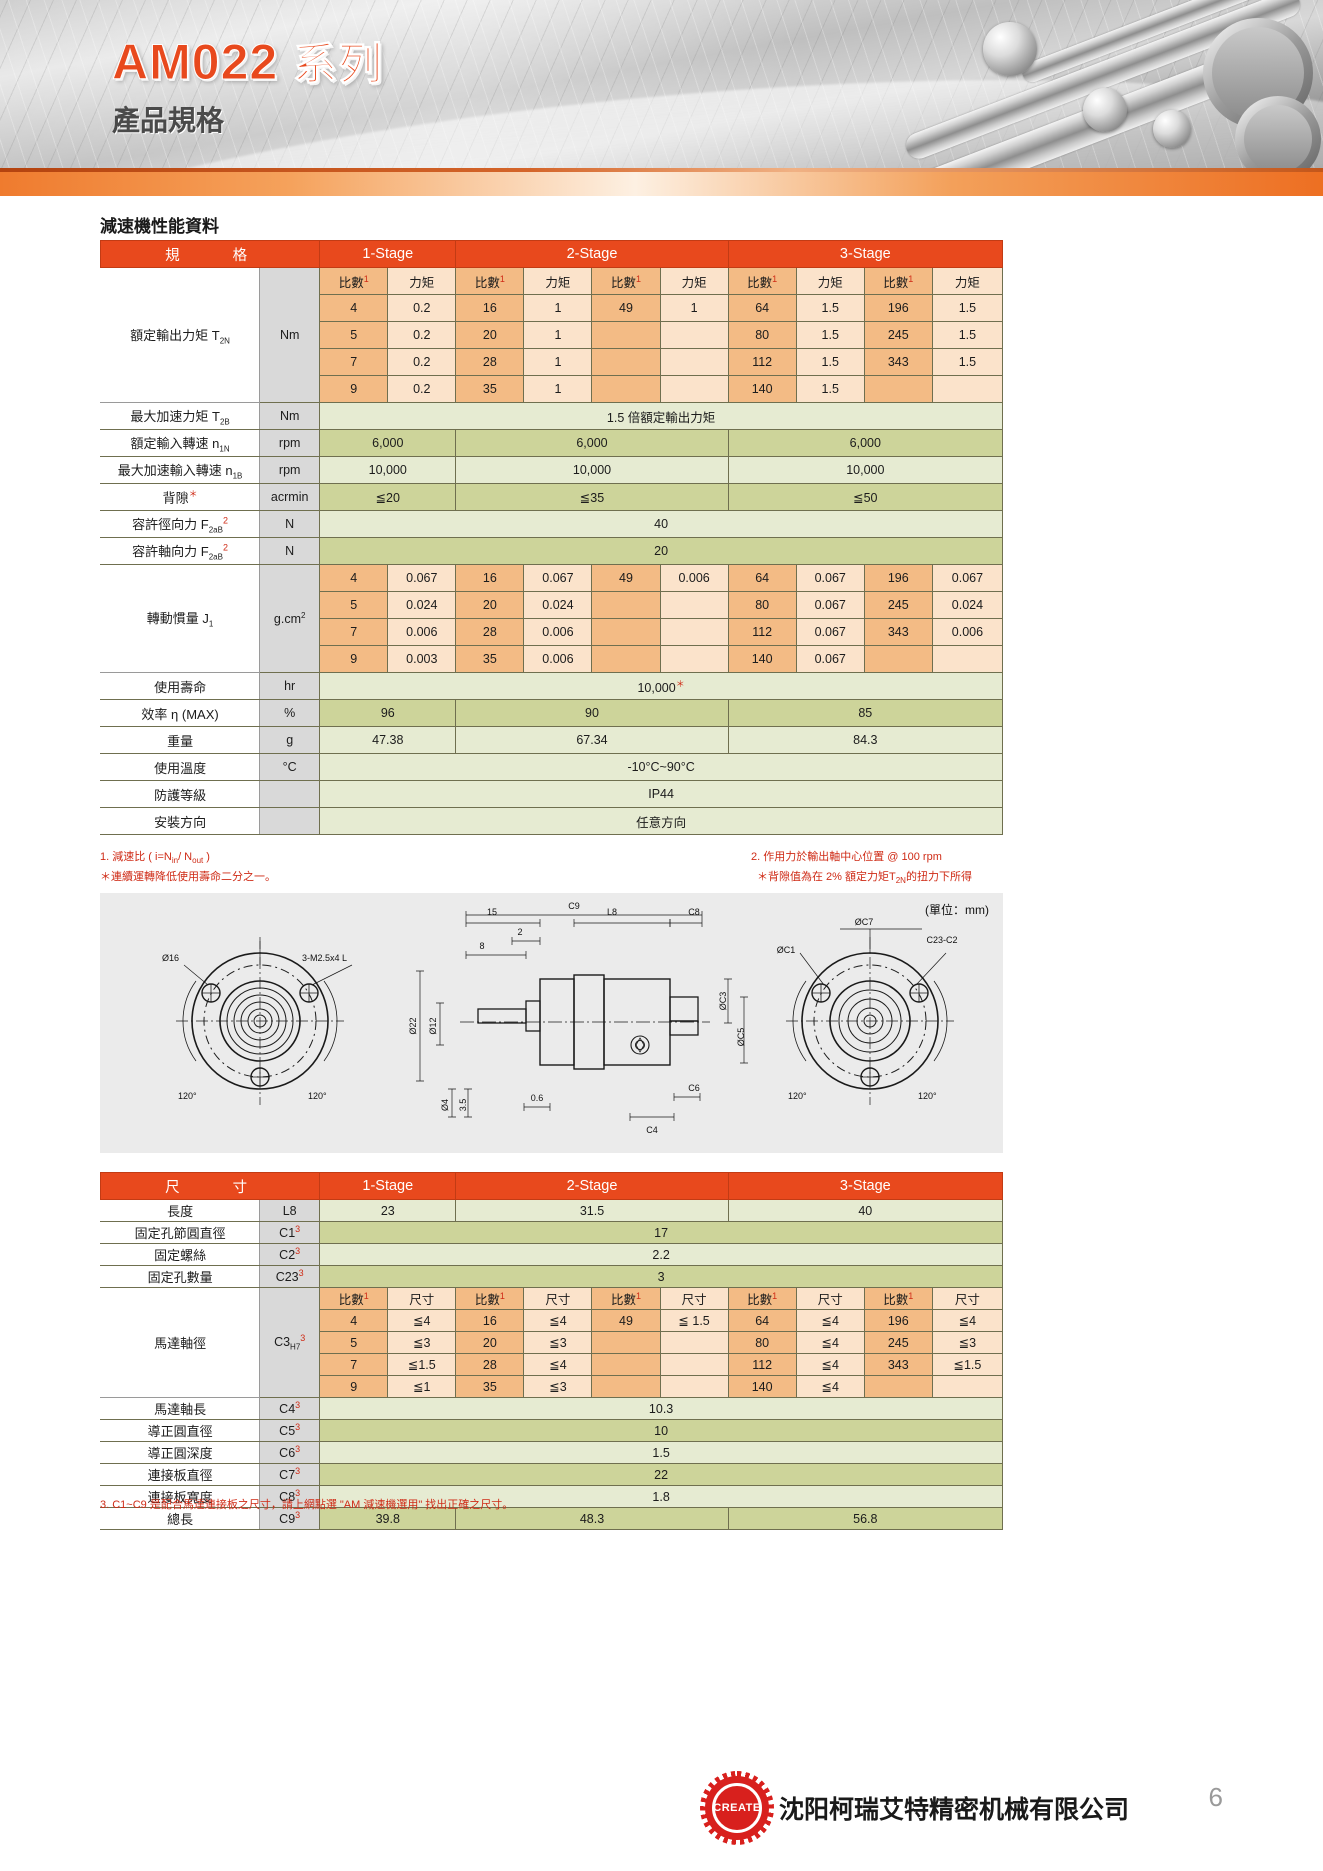 The height and width of the screenshot is (1871, 1323). Describe the element at coordinates (652, 1130) in the screenshot. I see `label-c4: C4` at that location.